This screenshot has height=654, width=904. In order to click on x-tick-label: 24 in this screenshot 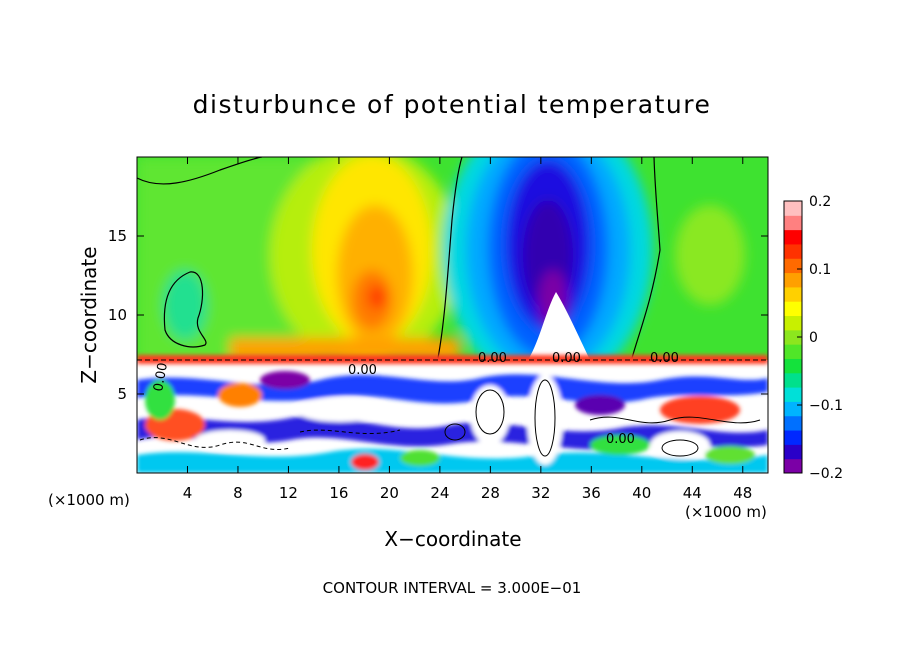, I will do `click(439, 493)`.